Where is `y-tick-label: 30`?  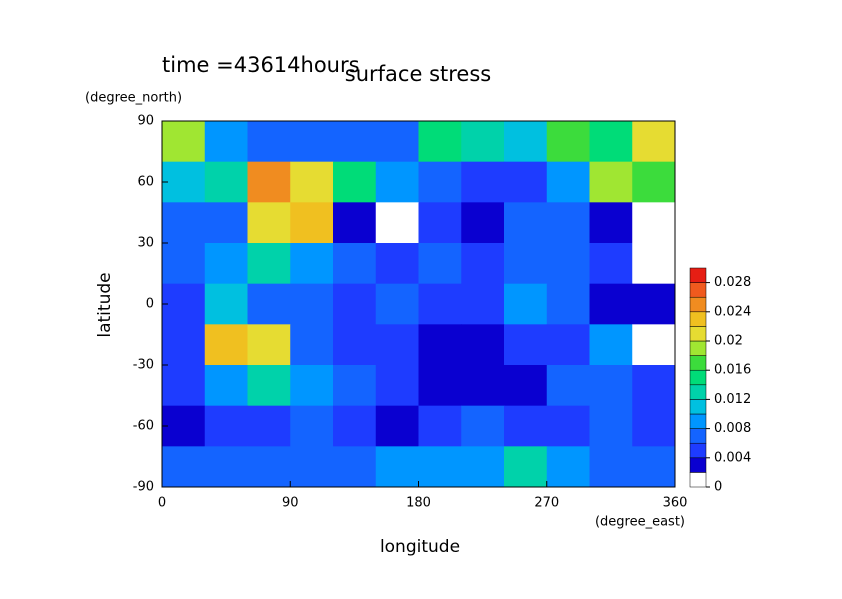
y-tick-label: 30 is located at coordinates (145, 243).